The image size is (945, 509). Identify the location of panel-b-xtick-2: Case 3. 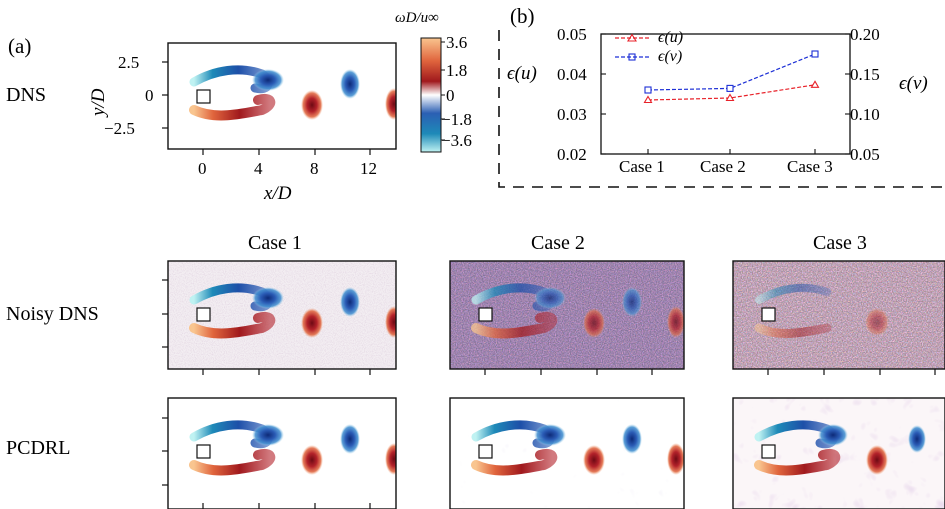
(810, 166).